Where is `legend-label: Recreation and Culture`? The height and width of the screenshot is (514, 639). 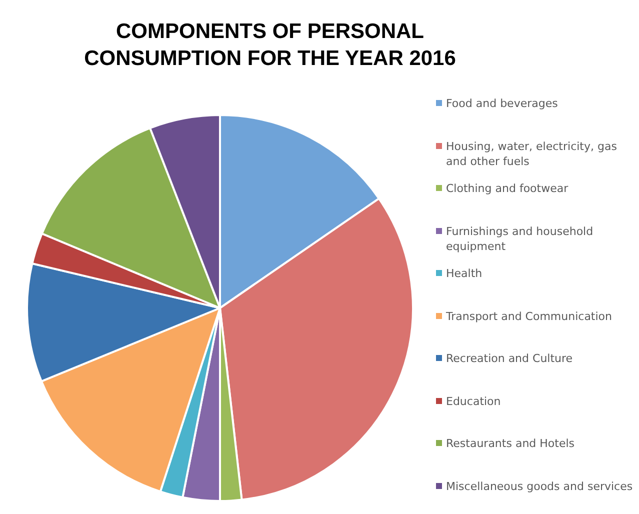
legend-label: Recreation and Culture is located at coordinates (509, 359).